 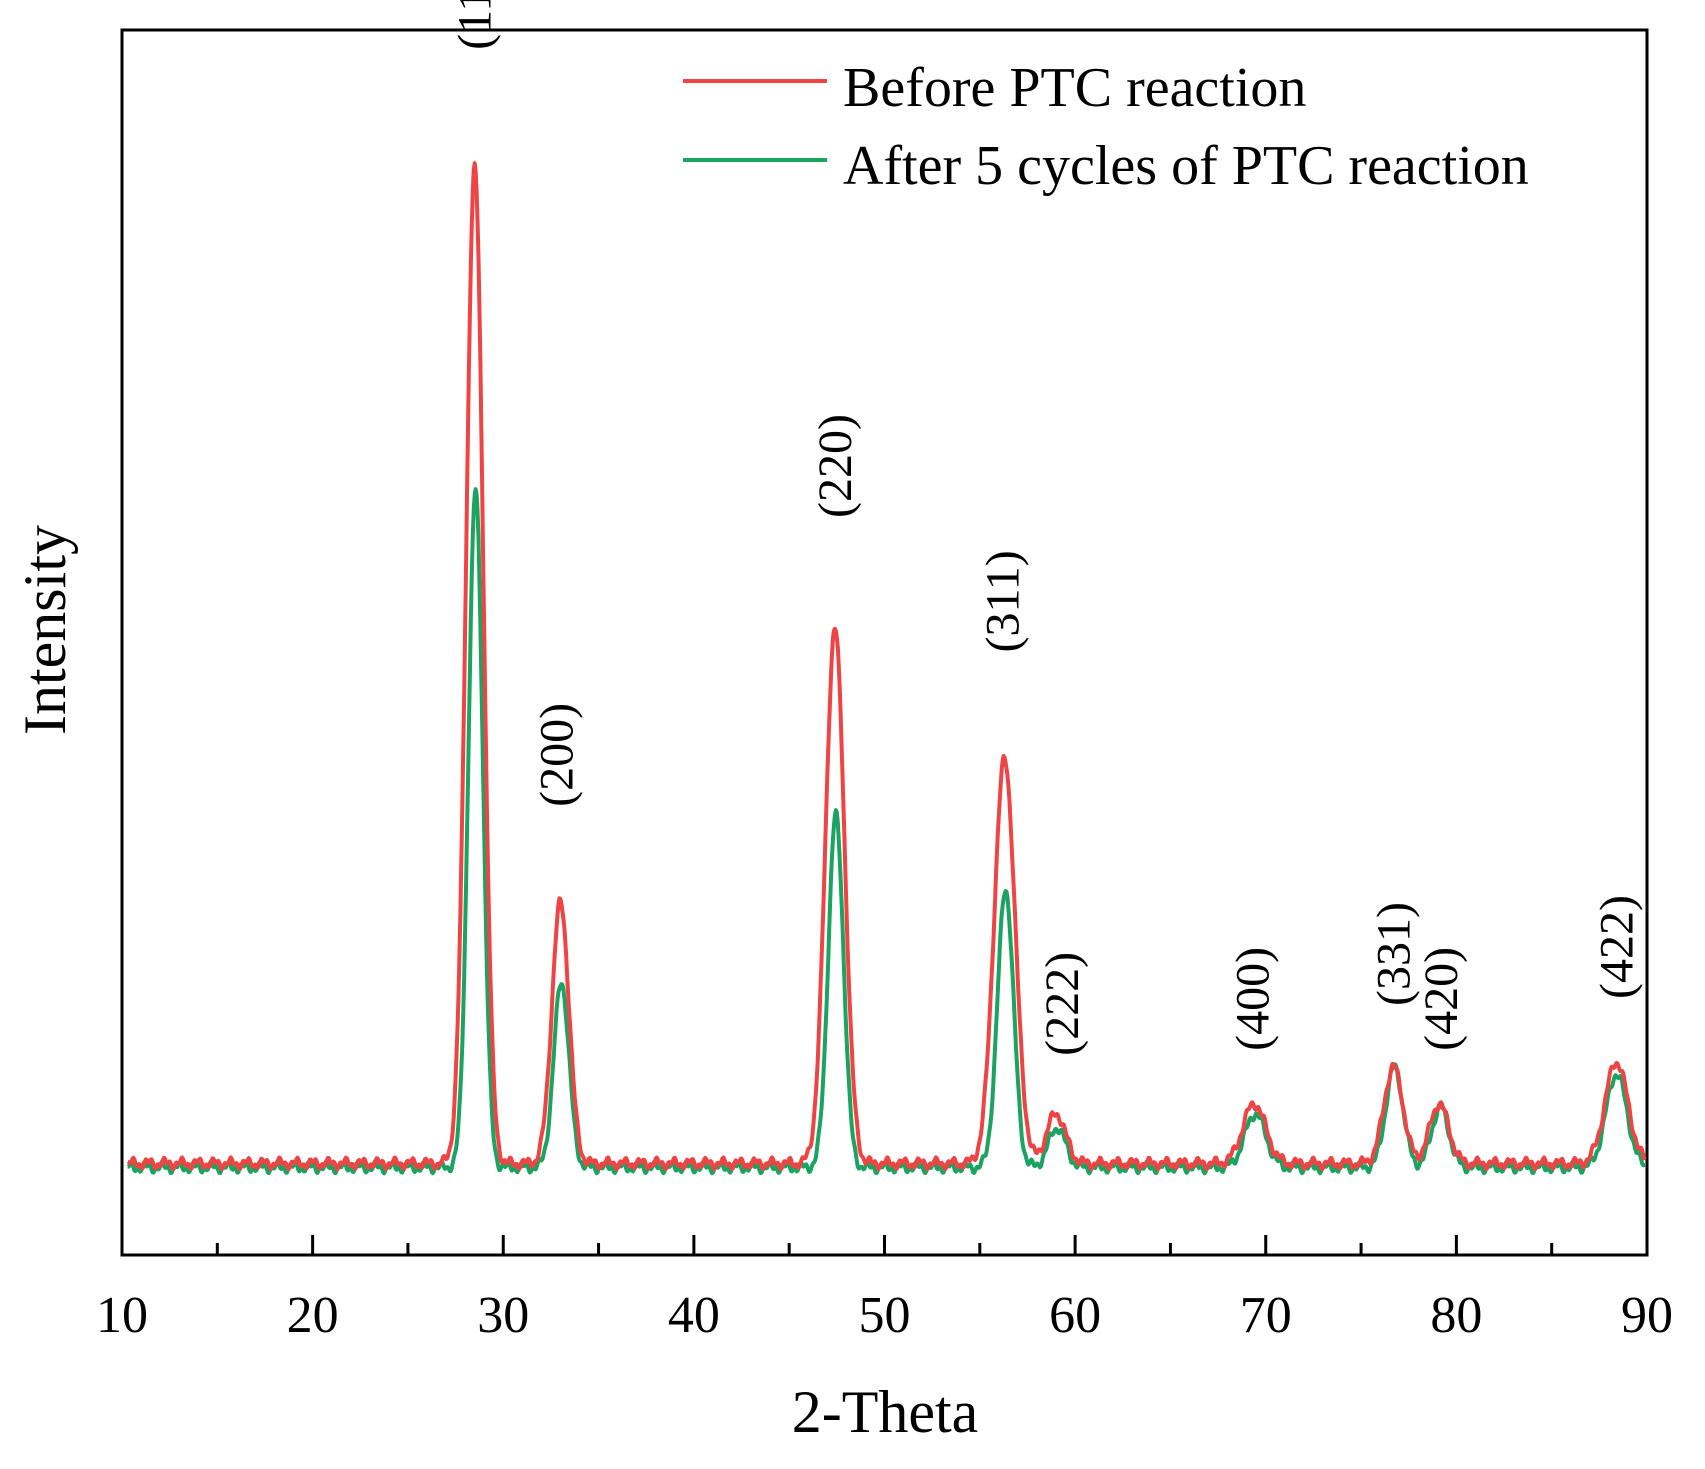 I want to click on x-axis-tick-labels: 10 20 30 40 50 60 70 80 90, so click(x=884, y=1315).